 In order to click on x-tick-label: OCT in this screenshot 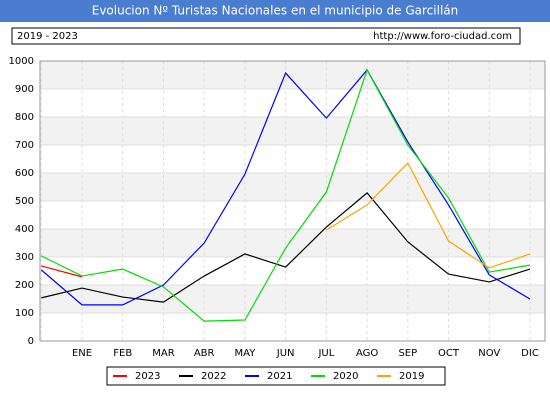, I will do `click(449, 353)`.